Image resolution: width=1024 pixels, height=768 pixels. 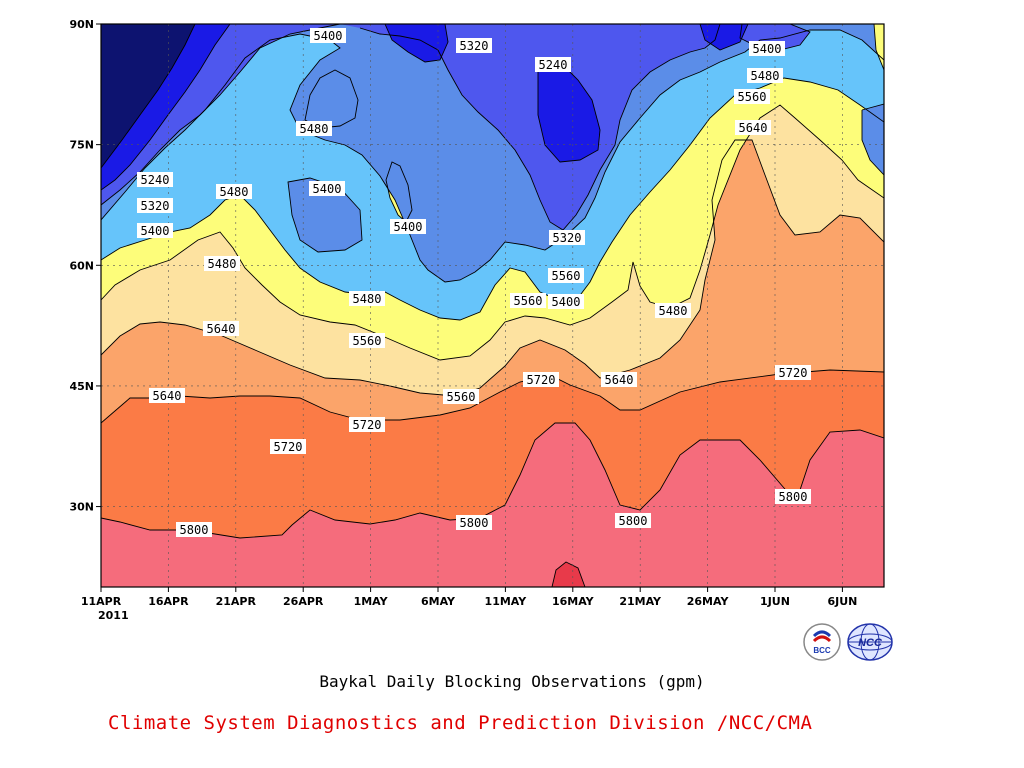 I want to click on chart-title: Baykal Daily Blocking Observations (gpm), so click(x=512, y=681).